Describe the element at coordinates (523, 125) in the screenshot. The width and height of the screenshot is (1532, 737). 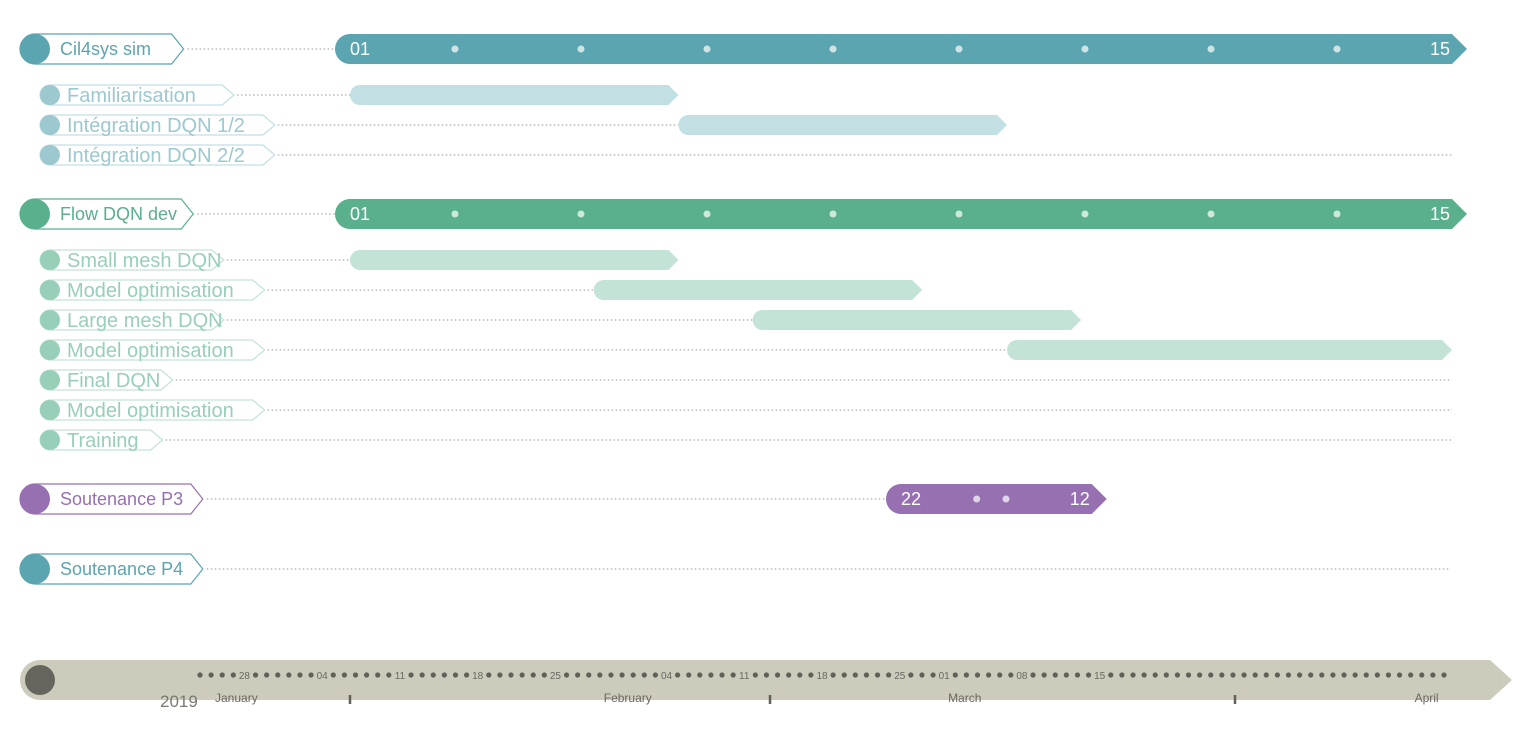
I see `task-row: Intégration DQN 1/2` at that location.